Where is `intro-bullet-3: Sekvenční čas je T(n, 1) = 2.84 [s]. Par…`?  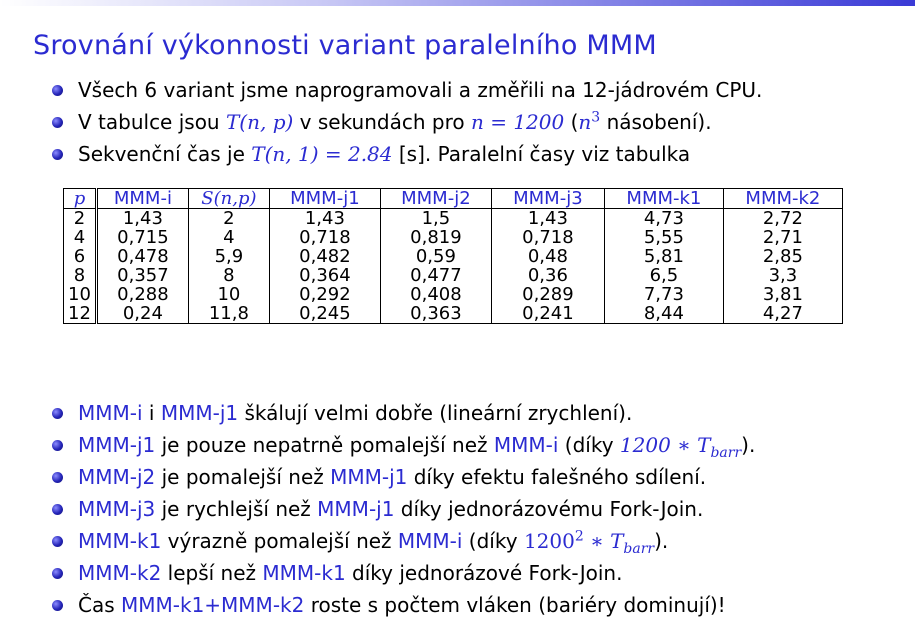 intro-bullet-3: Sekvenční čas je T(n, 1) = 2.84 [s]. Par… is located at coordinates (407, 154).